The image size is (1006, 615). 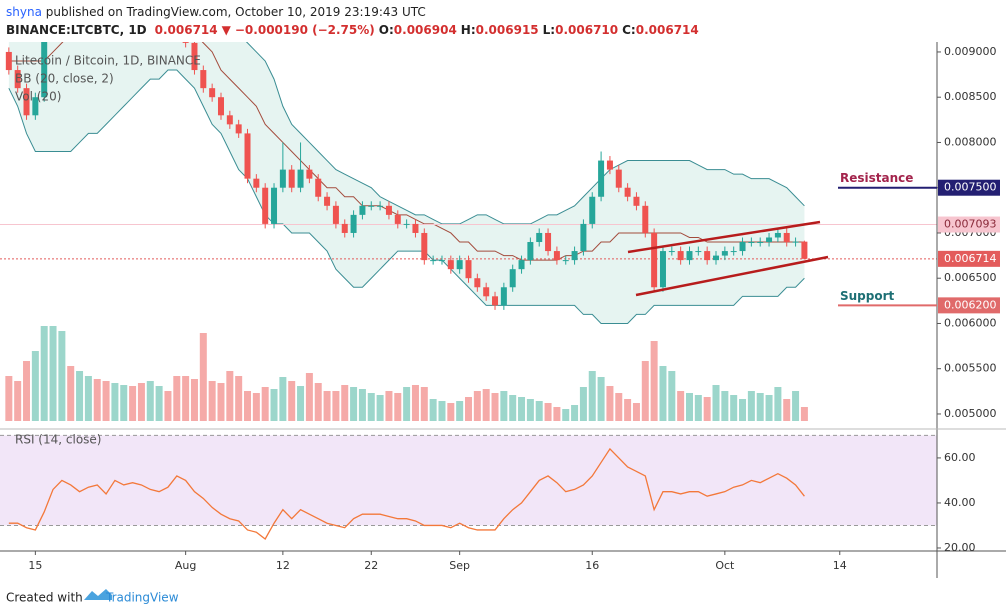 I want to click on ohlc-value: 0.006904, so click(x=425, y=30).